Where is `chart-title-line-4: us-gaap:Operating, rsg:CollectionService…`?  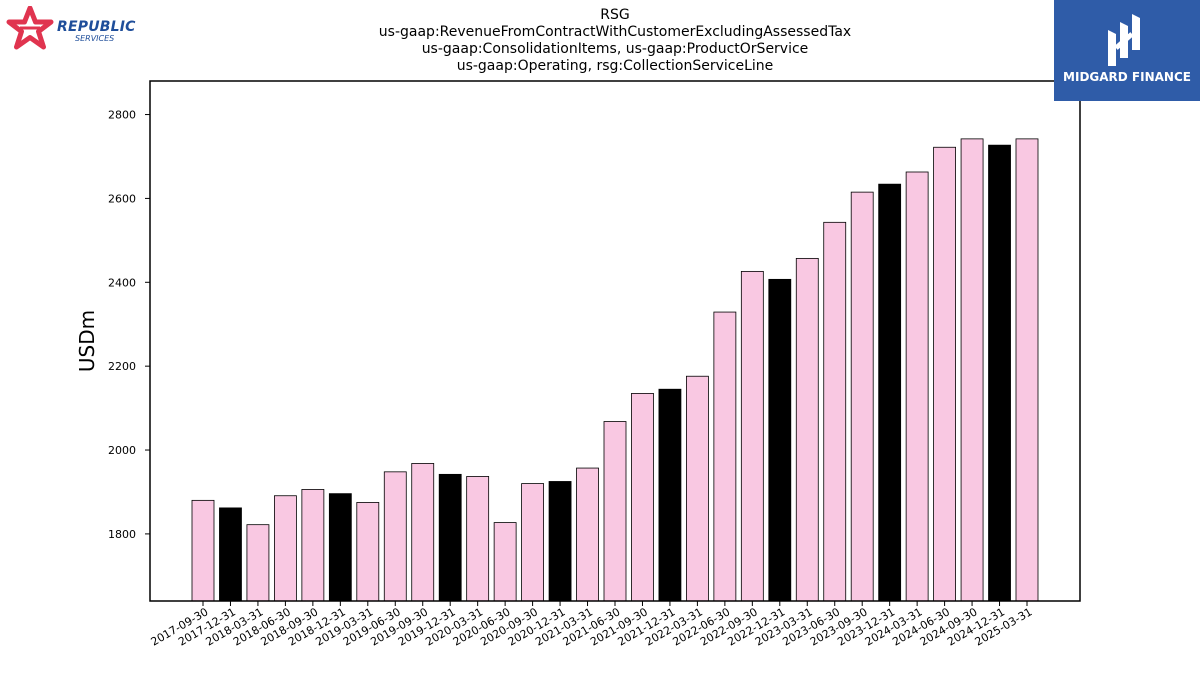 chart-title-line-4: us-gaap:Operating, rsg:CollectionService… is located at coordinates (615, 66).